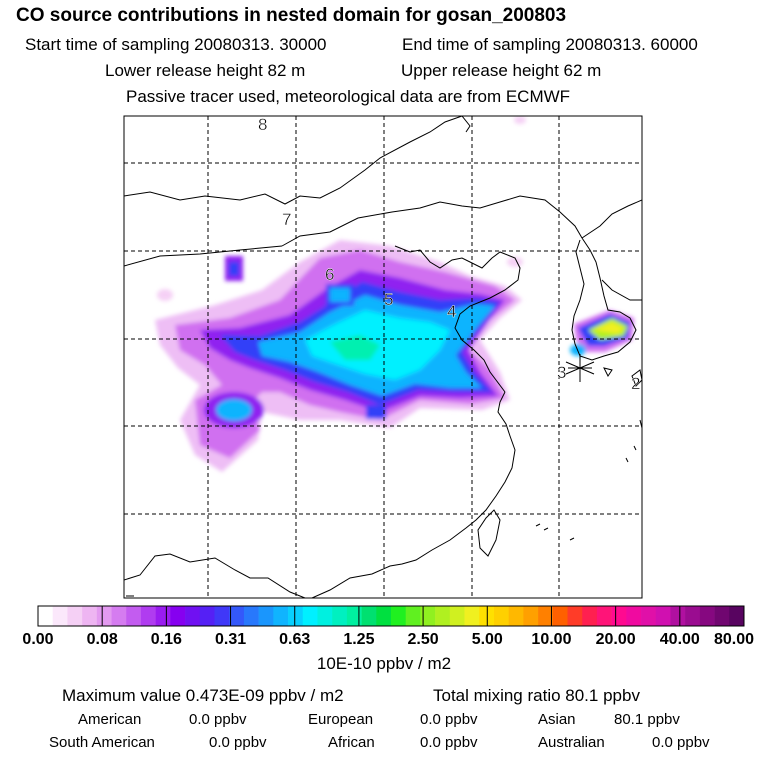  I want to click on colorbar-tick-label: 80.00, so click(734, 639).